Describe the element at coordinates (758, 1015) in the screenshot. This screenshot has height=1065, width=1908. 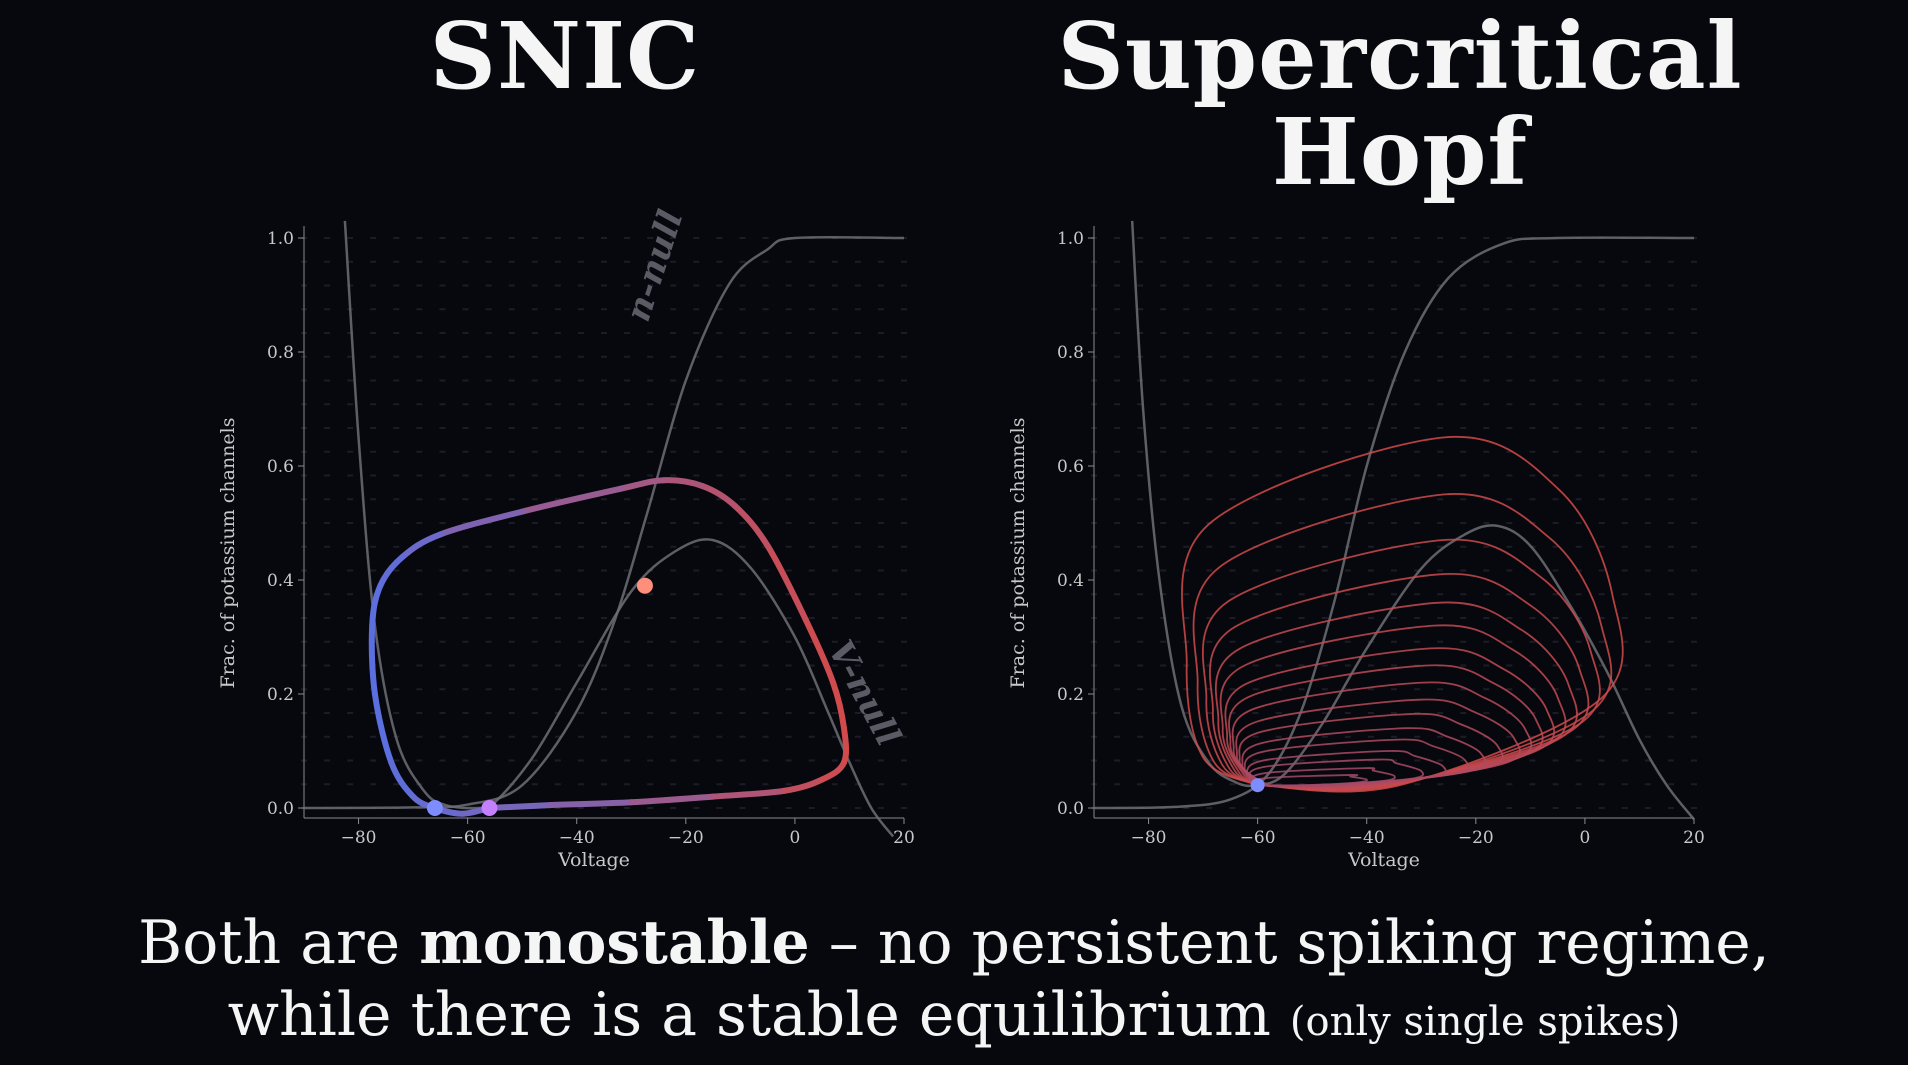
I see `caption-line-2-main: while there is a stable equilibrium` at that location.